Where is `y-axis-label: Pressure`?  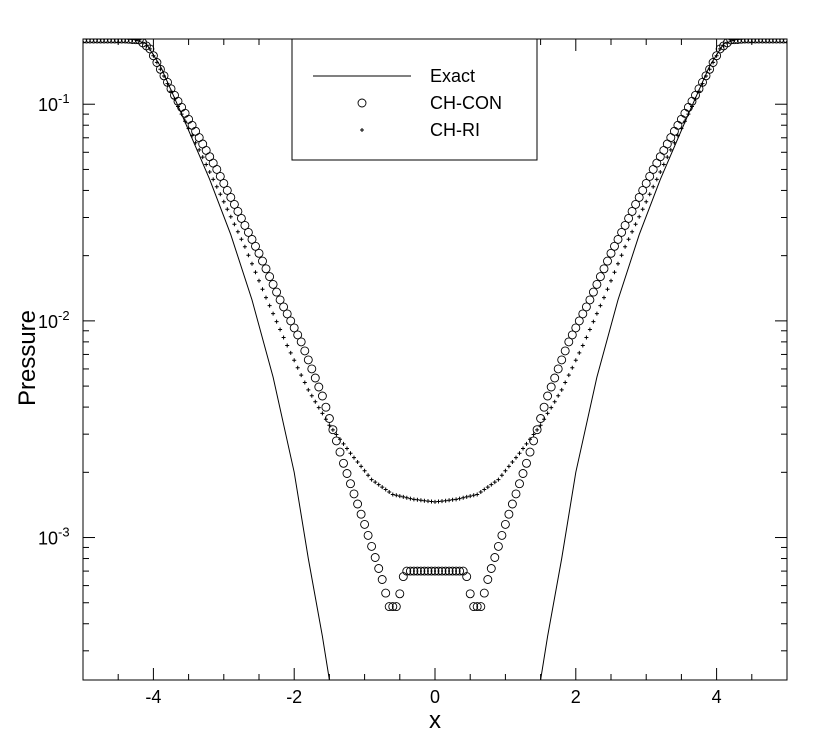
y-axis-label: Pressure is located at coordinates (27, 358).